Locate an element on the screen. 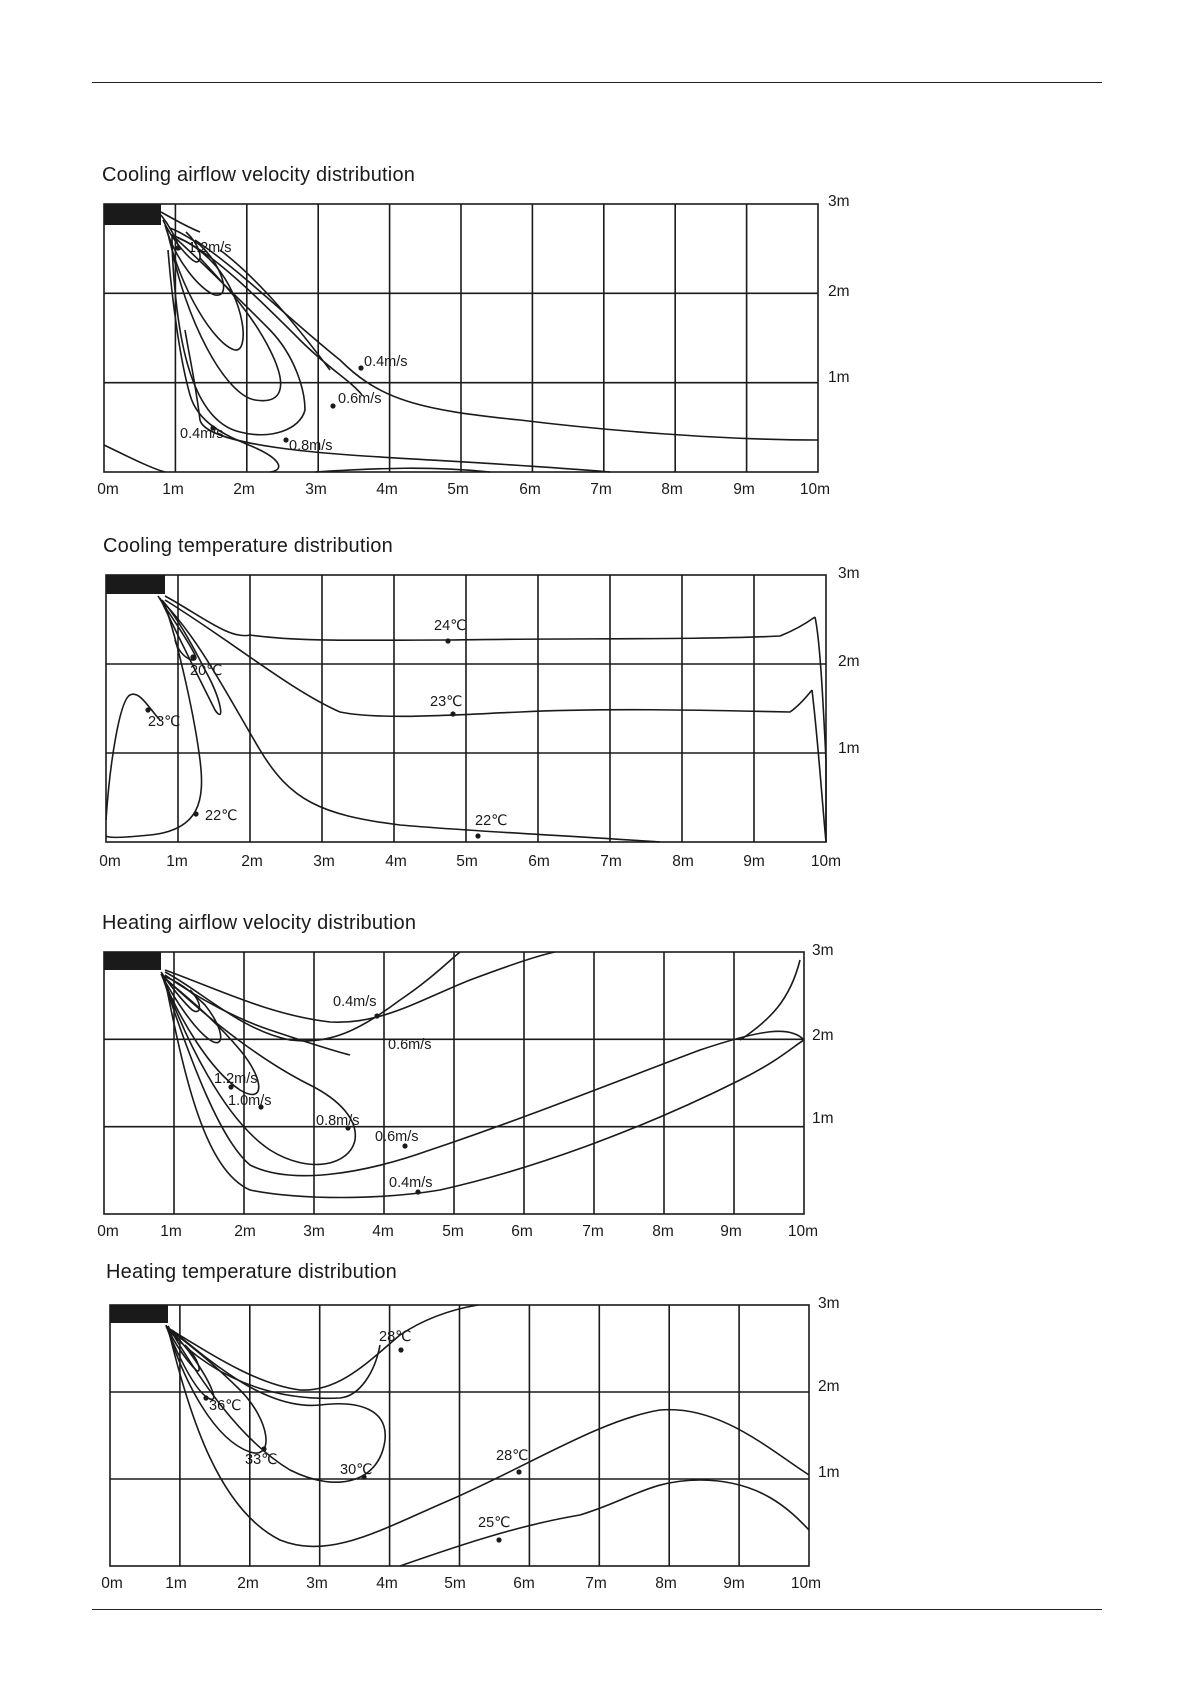 The width and height of the screenshot is (1191, 1685). panel-title: Heating airflow velocity distribution is located at coordinates (259, 923).